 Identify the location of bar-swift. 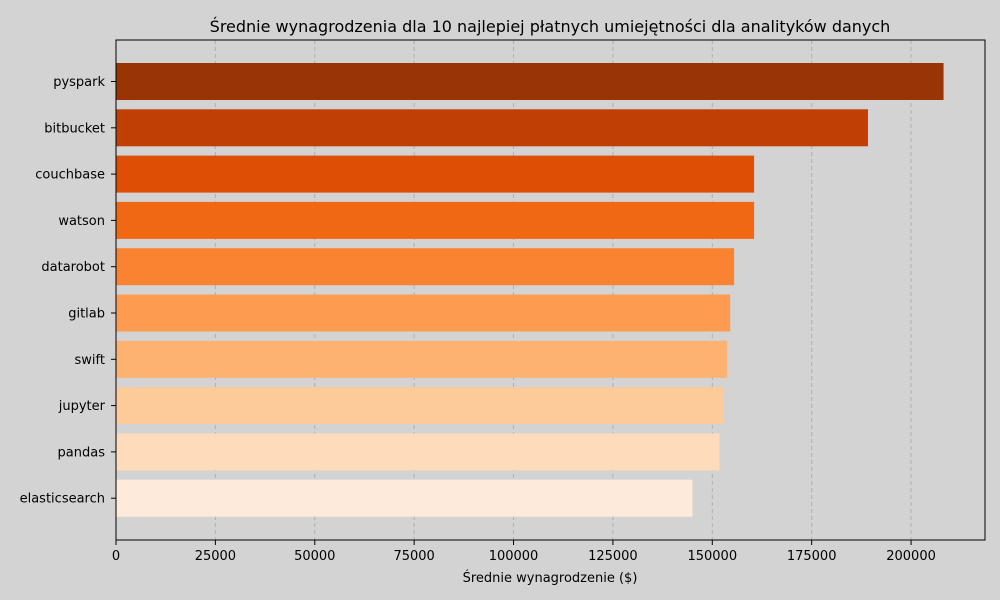
(422, 359).